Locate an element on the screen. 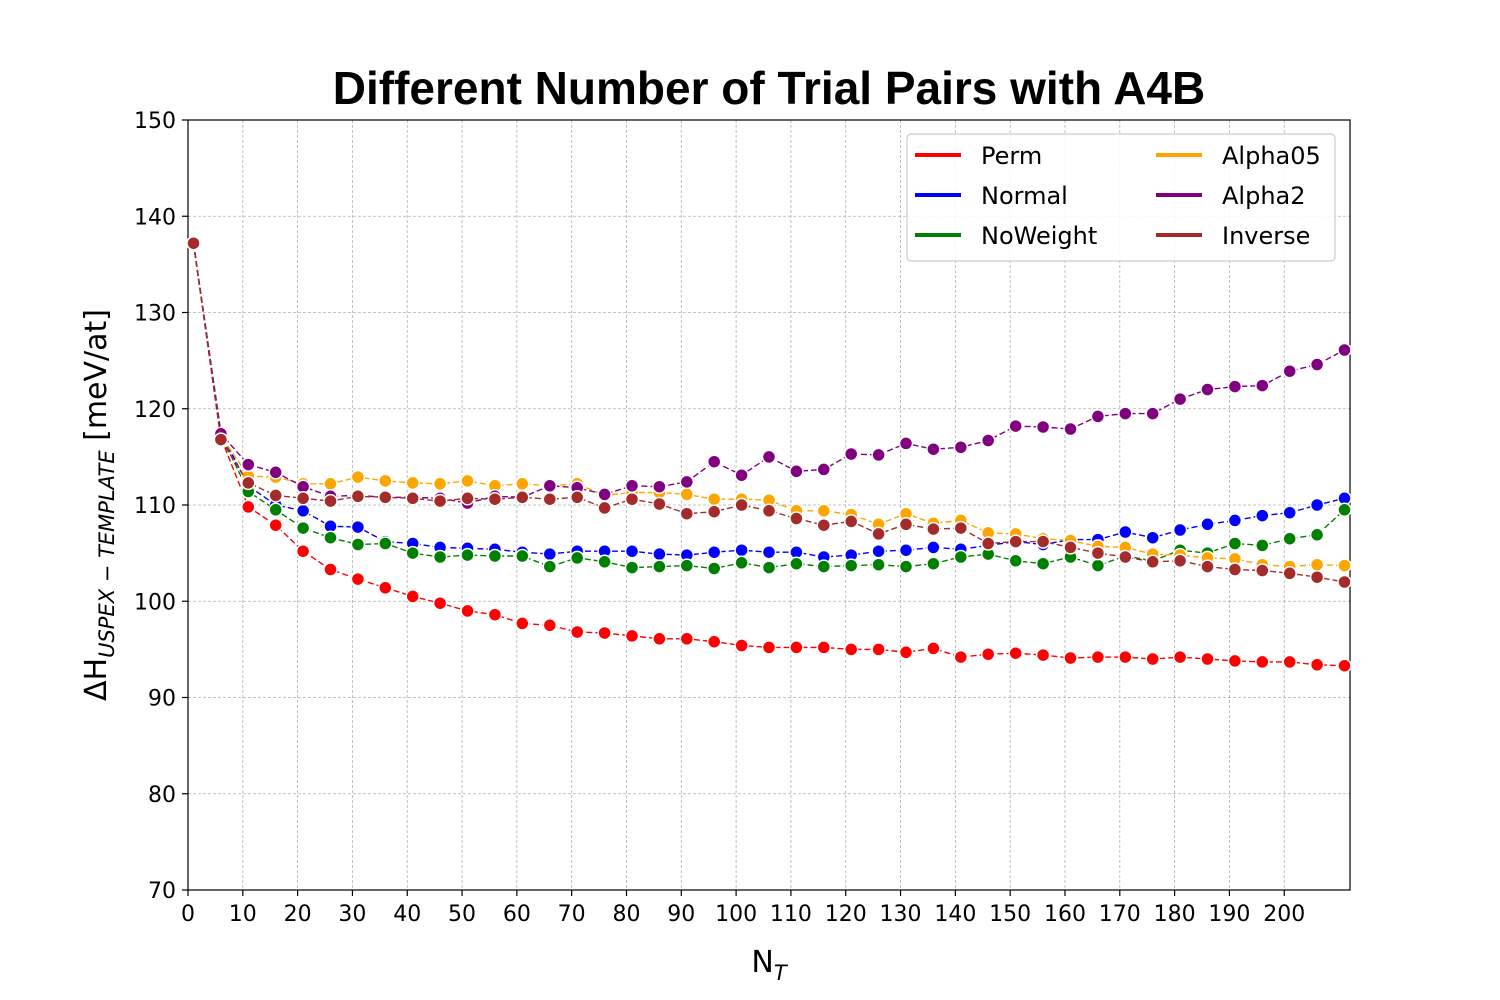 Image resolution: width=1500 pixels, height=1000 pixels. x-tick-label: 0 is located at coordinates (188, 914).